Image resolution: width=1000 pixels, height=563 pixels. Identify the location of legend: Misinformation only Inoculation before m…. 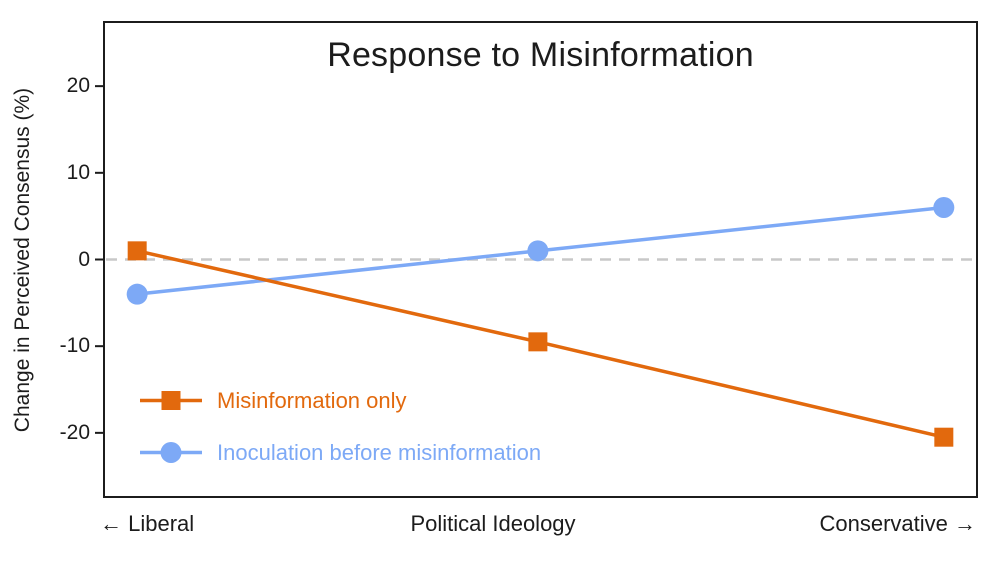
(339, 426).